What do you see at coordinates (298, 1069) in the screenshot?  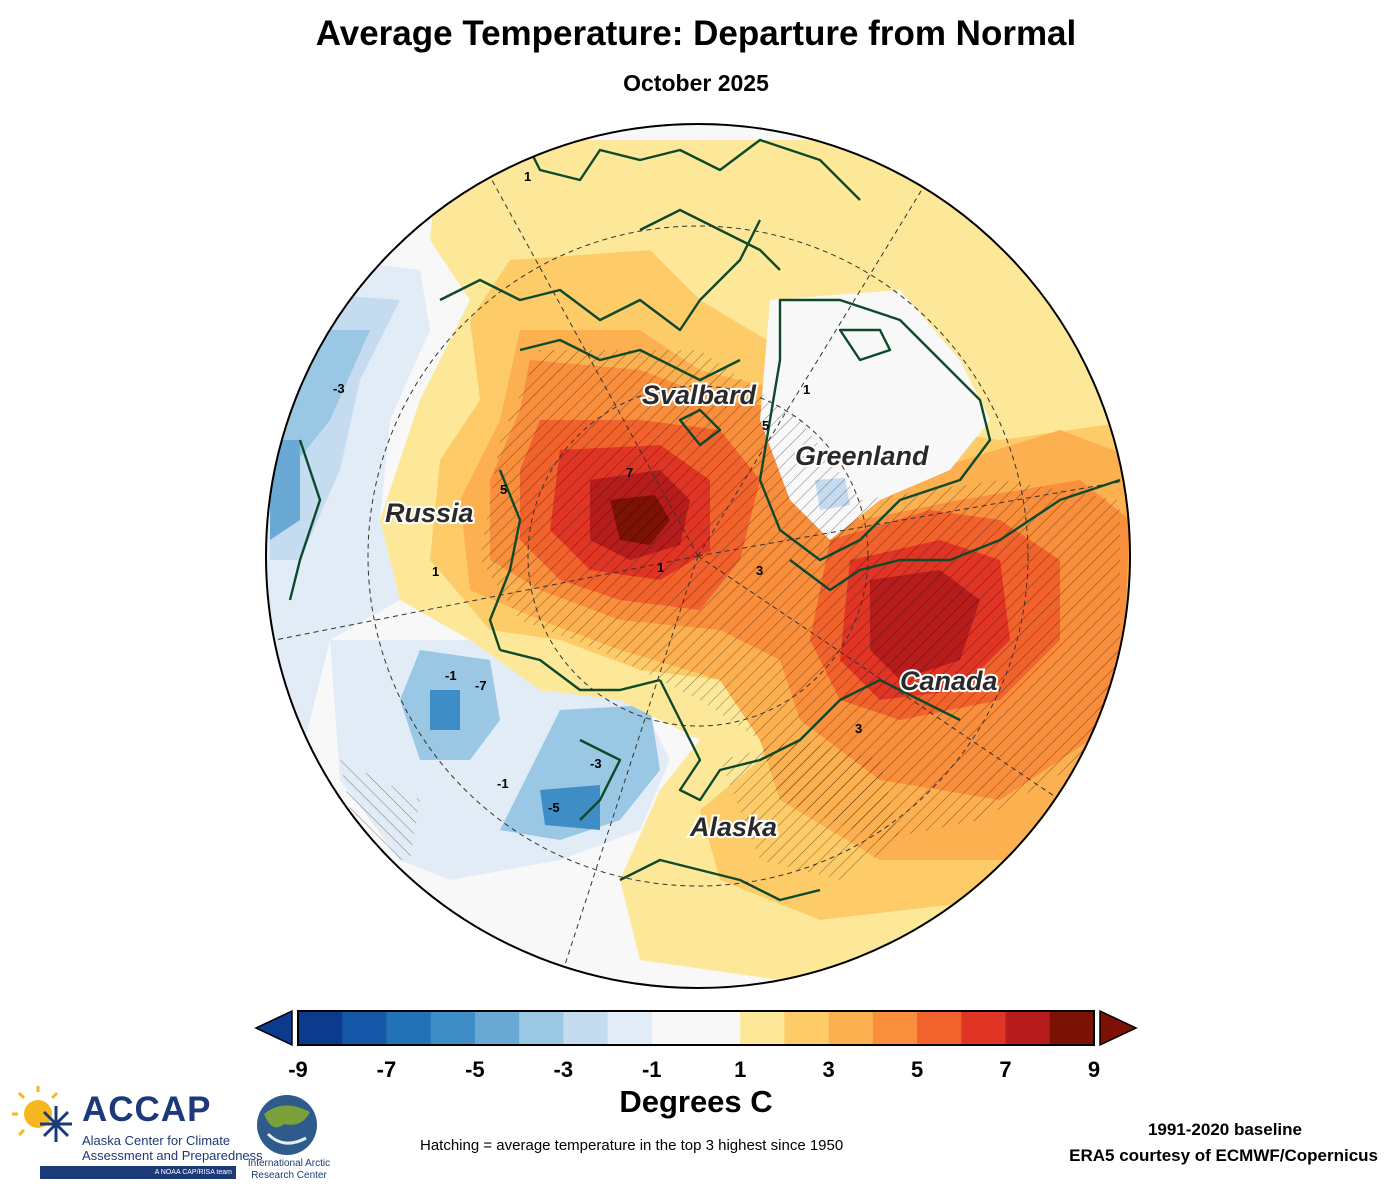 I see `colorbar-tick-label: -9` at bounding box center [298, 1069].